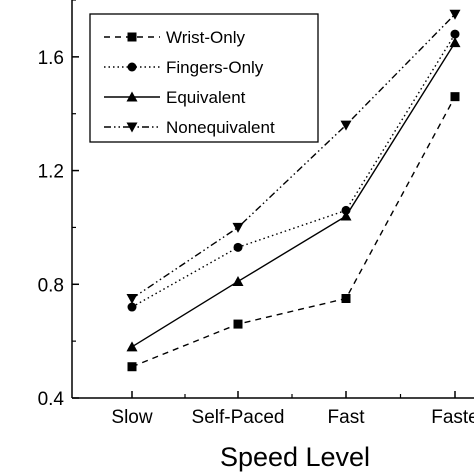 The width and height of the screenshot is (474, 474). I want to click on x-tick-label: Fast, so click(347, 417).